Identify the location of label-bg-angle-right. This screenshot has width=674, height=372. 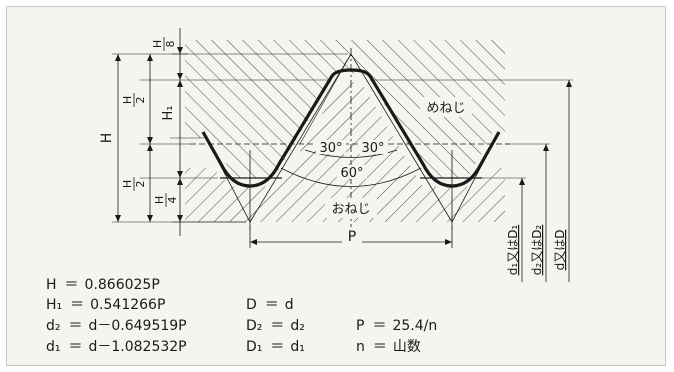
(373, 147).